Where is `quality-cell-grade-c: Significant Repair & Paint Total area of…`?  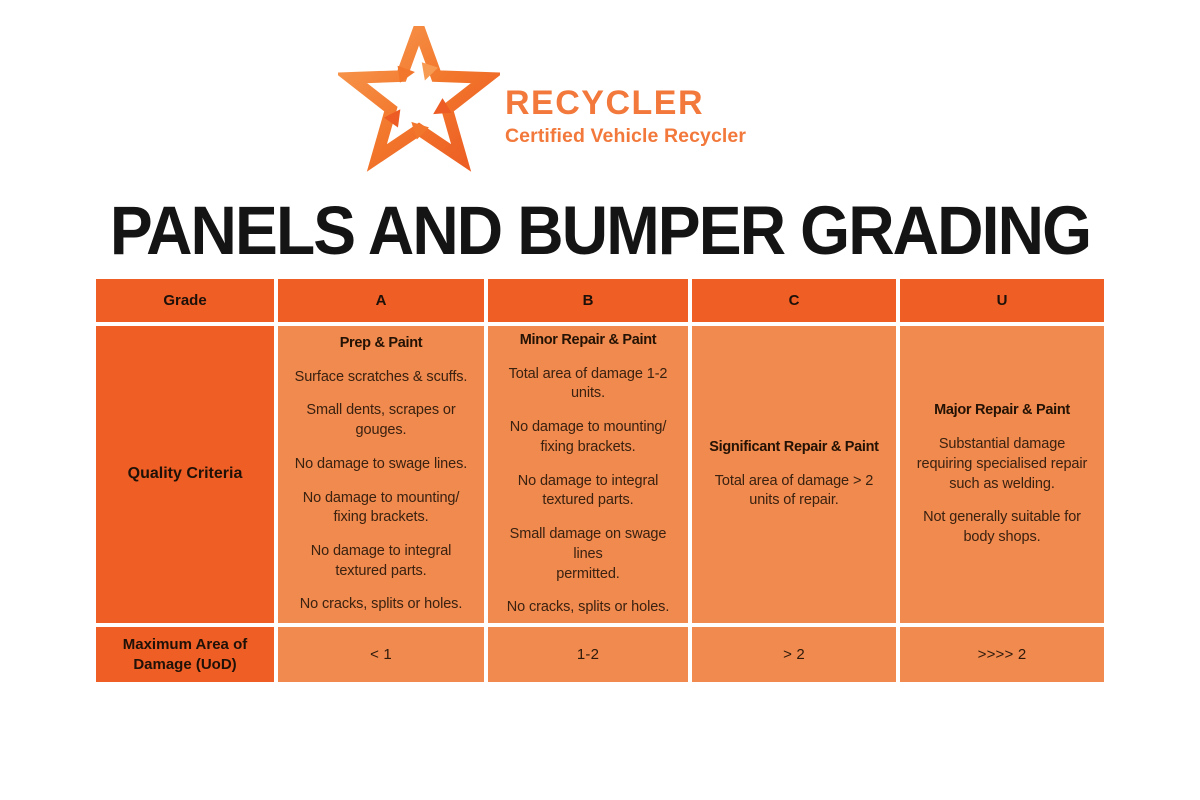 quality-cell-grade-c: Significant Repair & Paint Total area of… is located at coordinates (794, 474).